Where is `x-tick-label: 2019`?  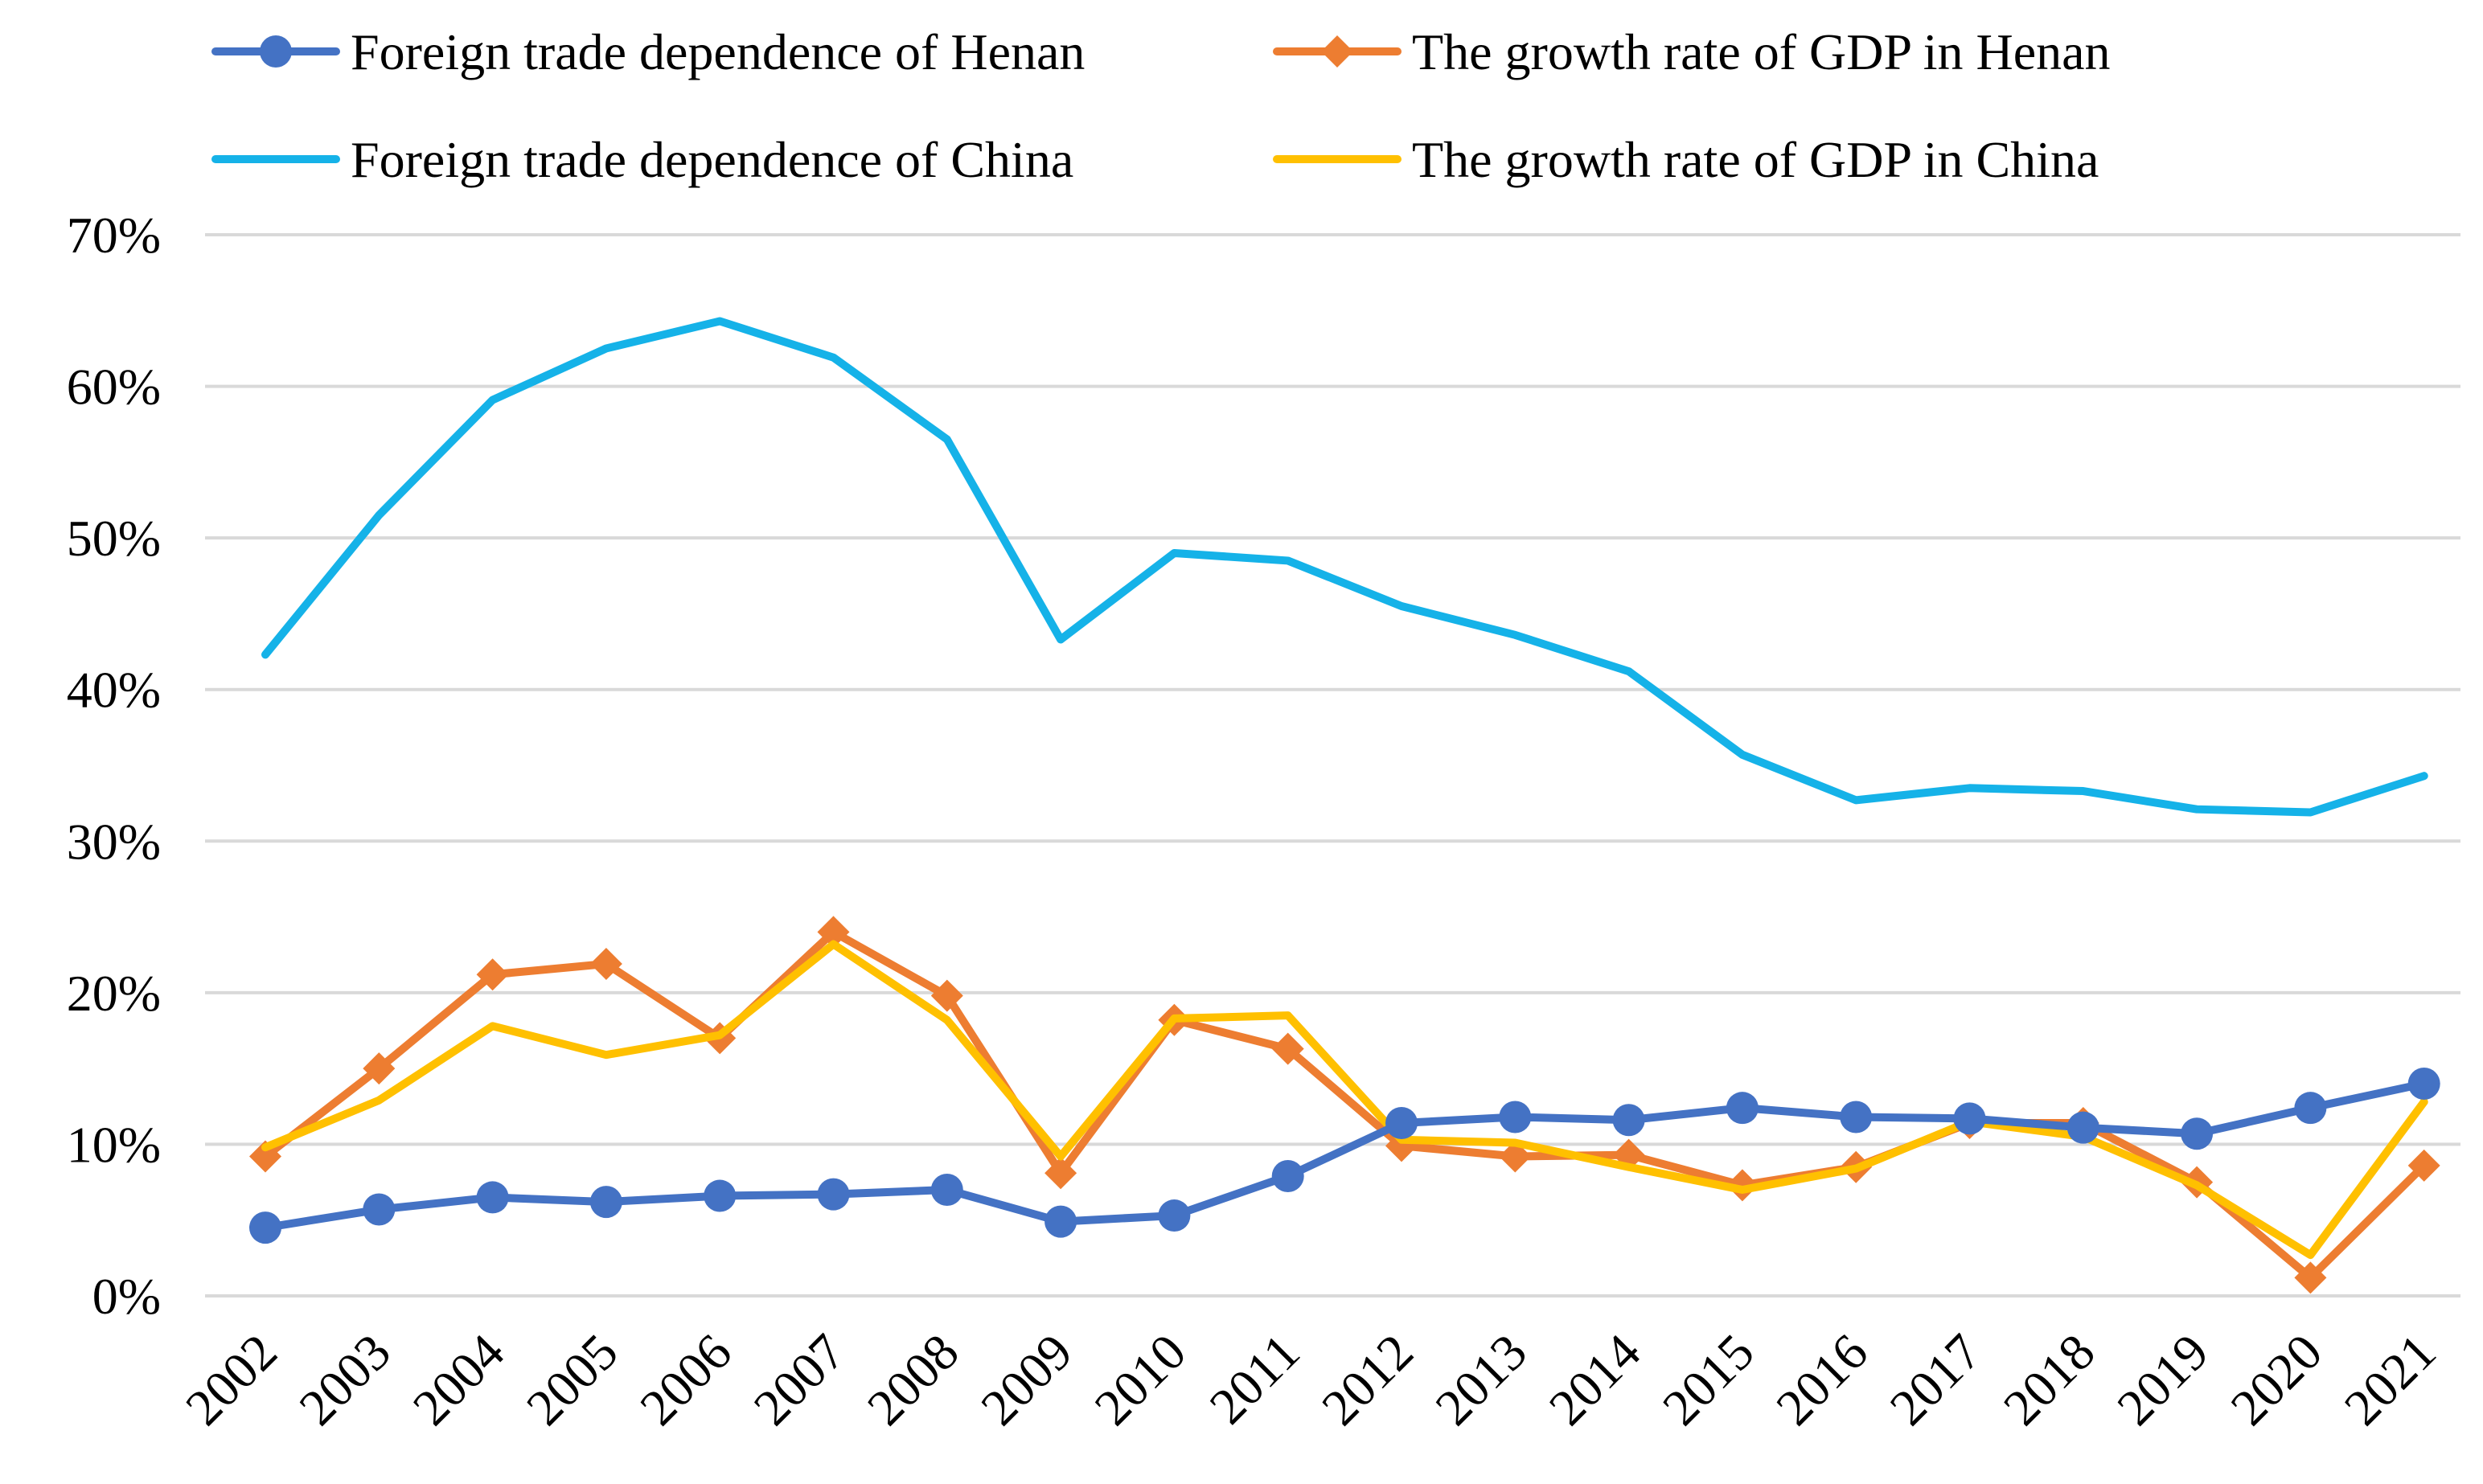 x-tick-label: 2019 is located at coordinates (2162, 1380).